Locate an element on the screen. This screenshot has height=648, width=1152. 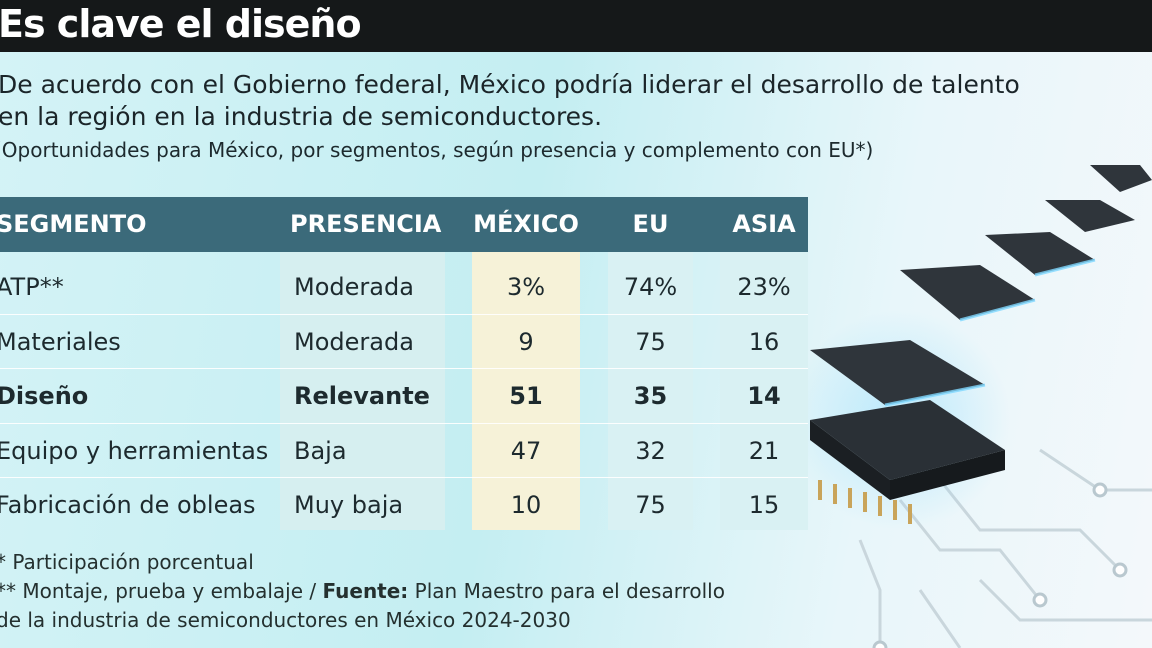
table-cell: 10 is located at coordinates (526, 505).